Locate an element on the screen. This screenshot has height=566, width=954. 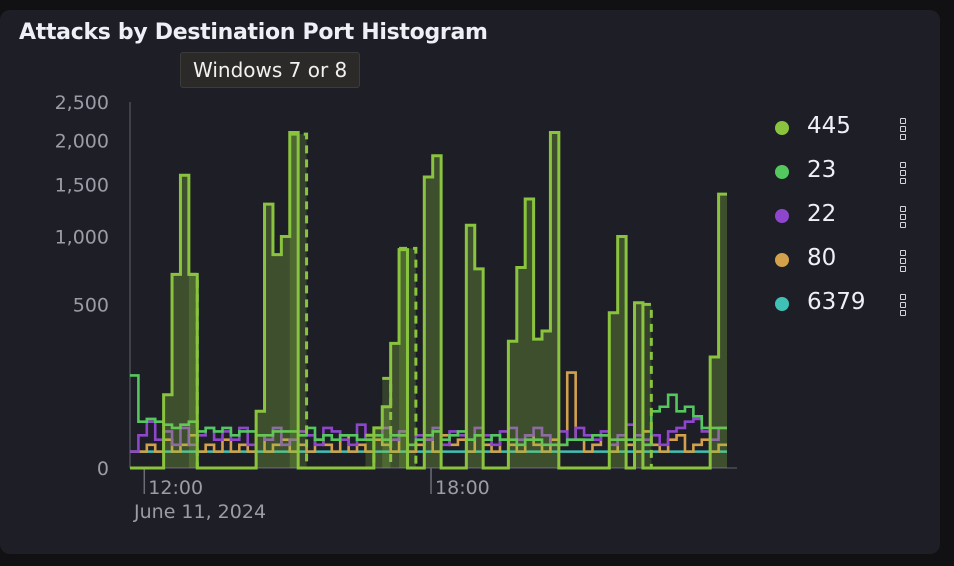
y-axis: 0 500 1,000 1,500 2,000 2,500 is located at coordinates (93, 286).